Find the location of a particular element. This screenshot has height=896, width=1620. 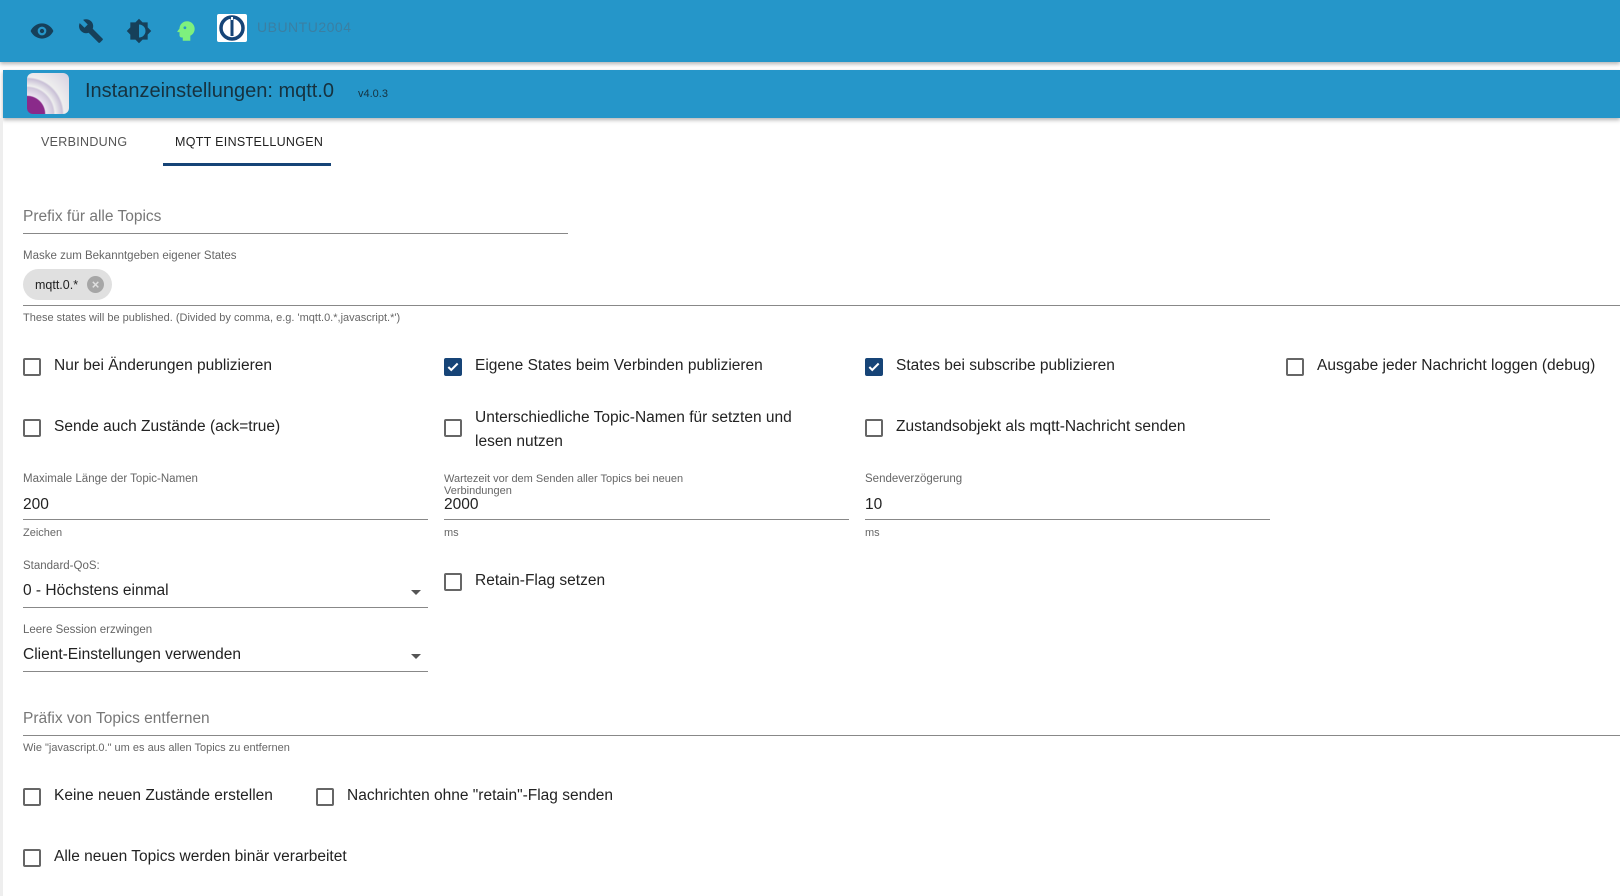

max-length-input: 200 is located at coordinates (36, 504).